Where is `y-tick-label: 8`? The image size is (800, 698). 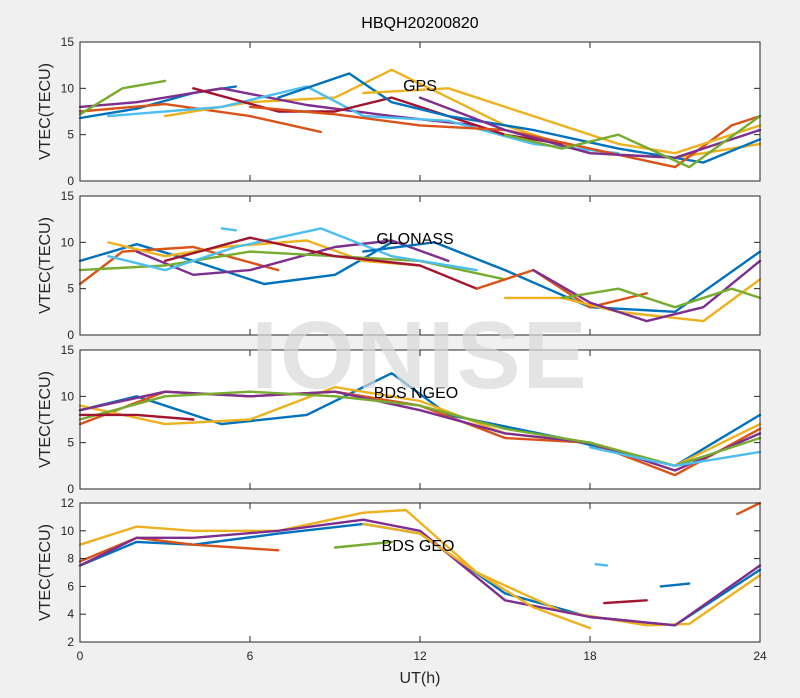
y-tick-label: 8 is located at coordinates (70, 559).